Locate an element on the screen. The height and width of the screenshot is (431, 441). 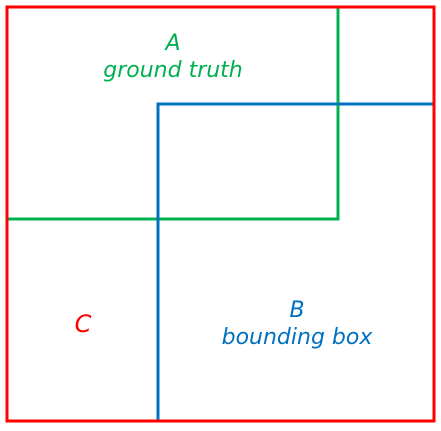
box-a-name-label: ground truth is located at coordinates (173, 70).